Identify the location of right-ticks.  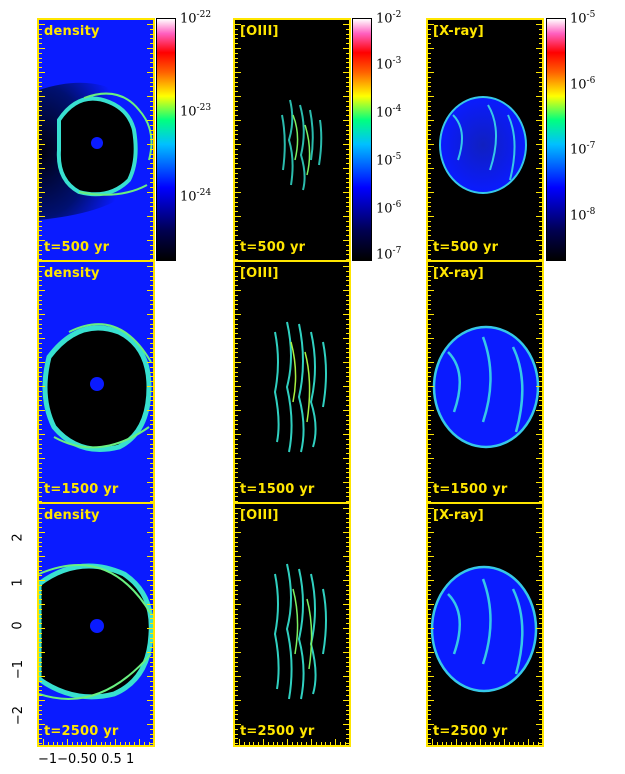
(539, 382).